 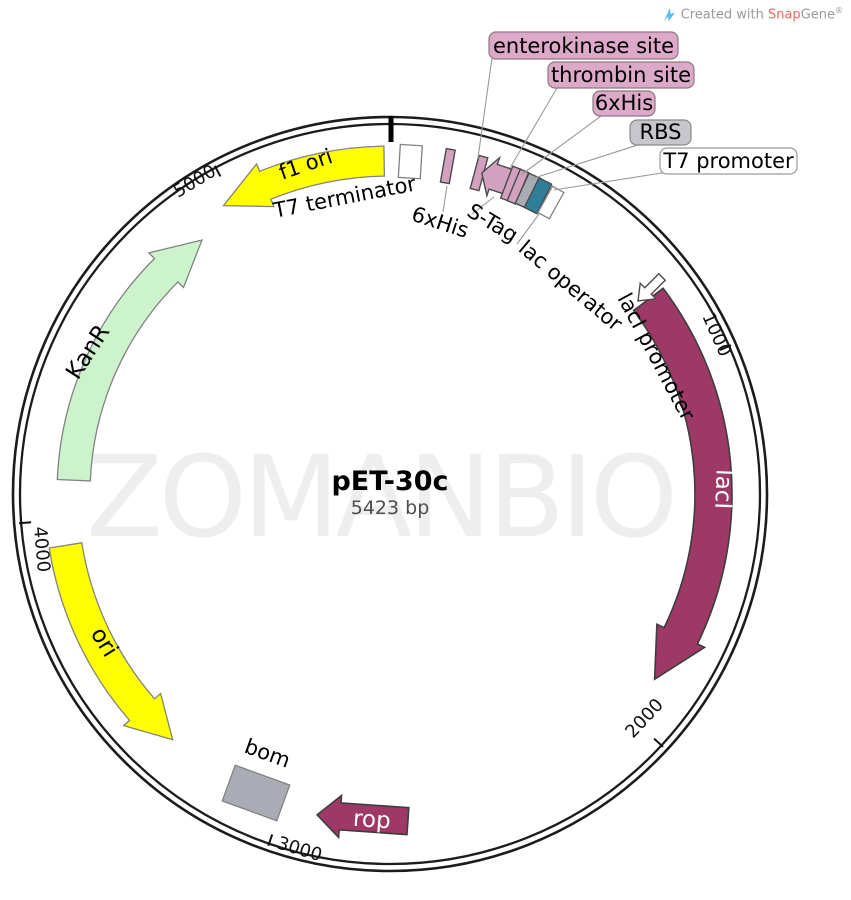 What do you see at coordinates (555, 151) in the screenshot?
I see `leader-lines` at bounding box center [555, 151].